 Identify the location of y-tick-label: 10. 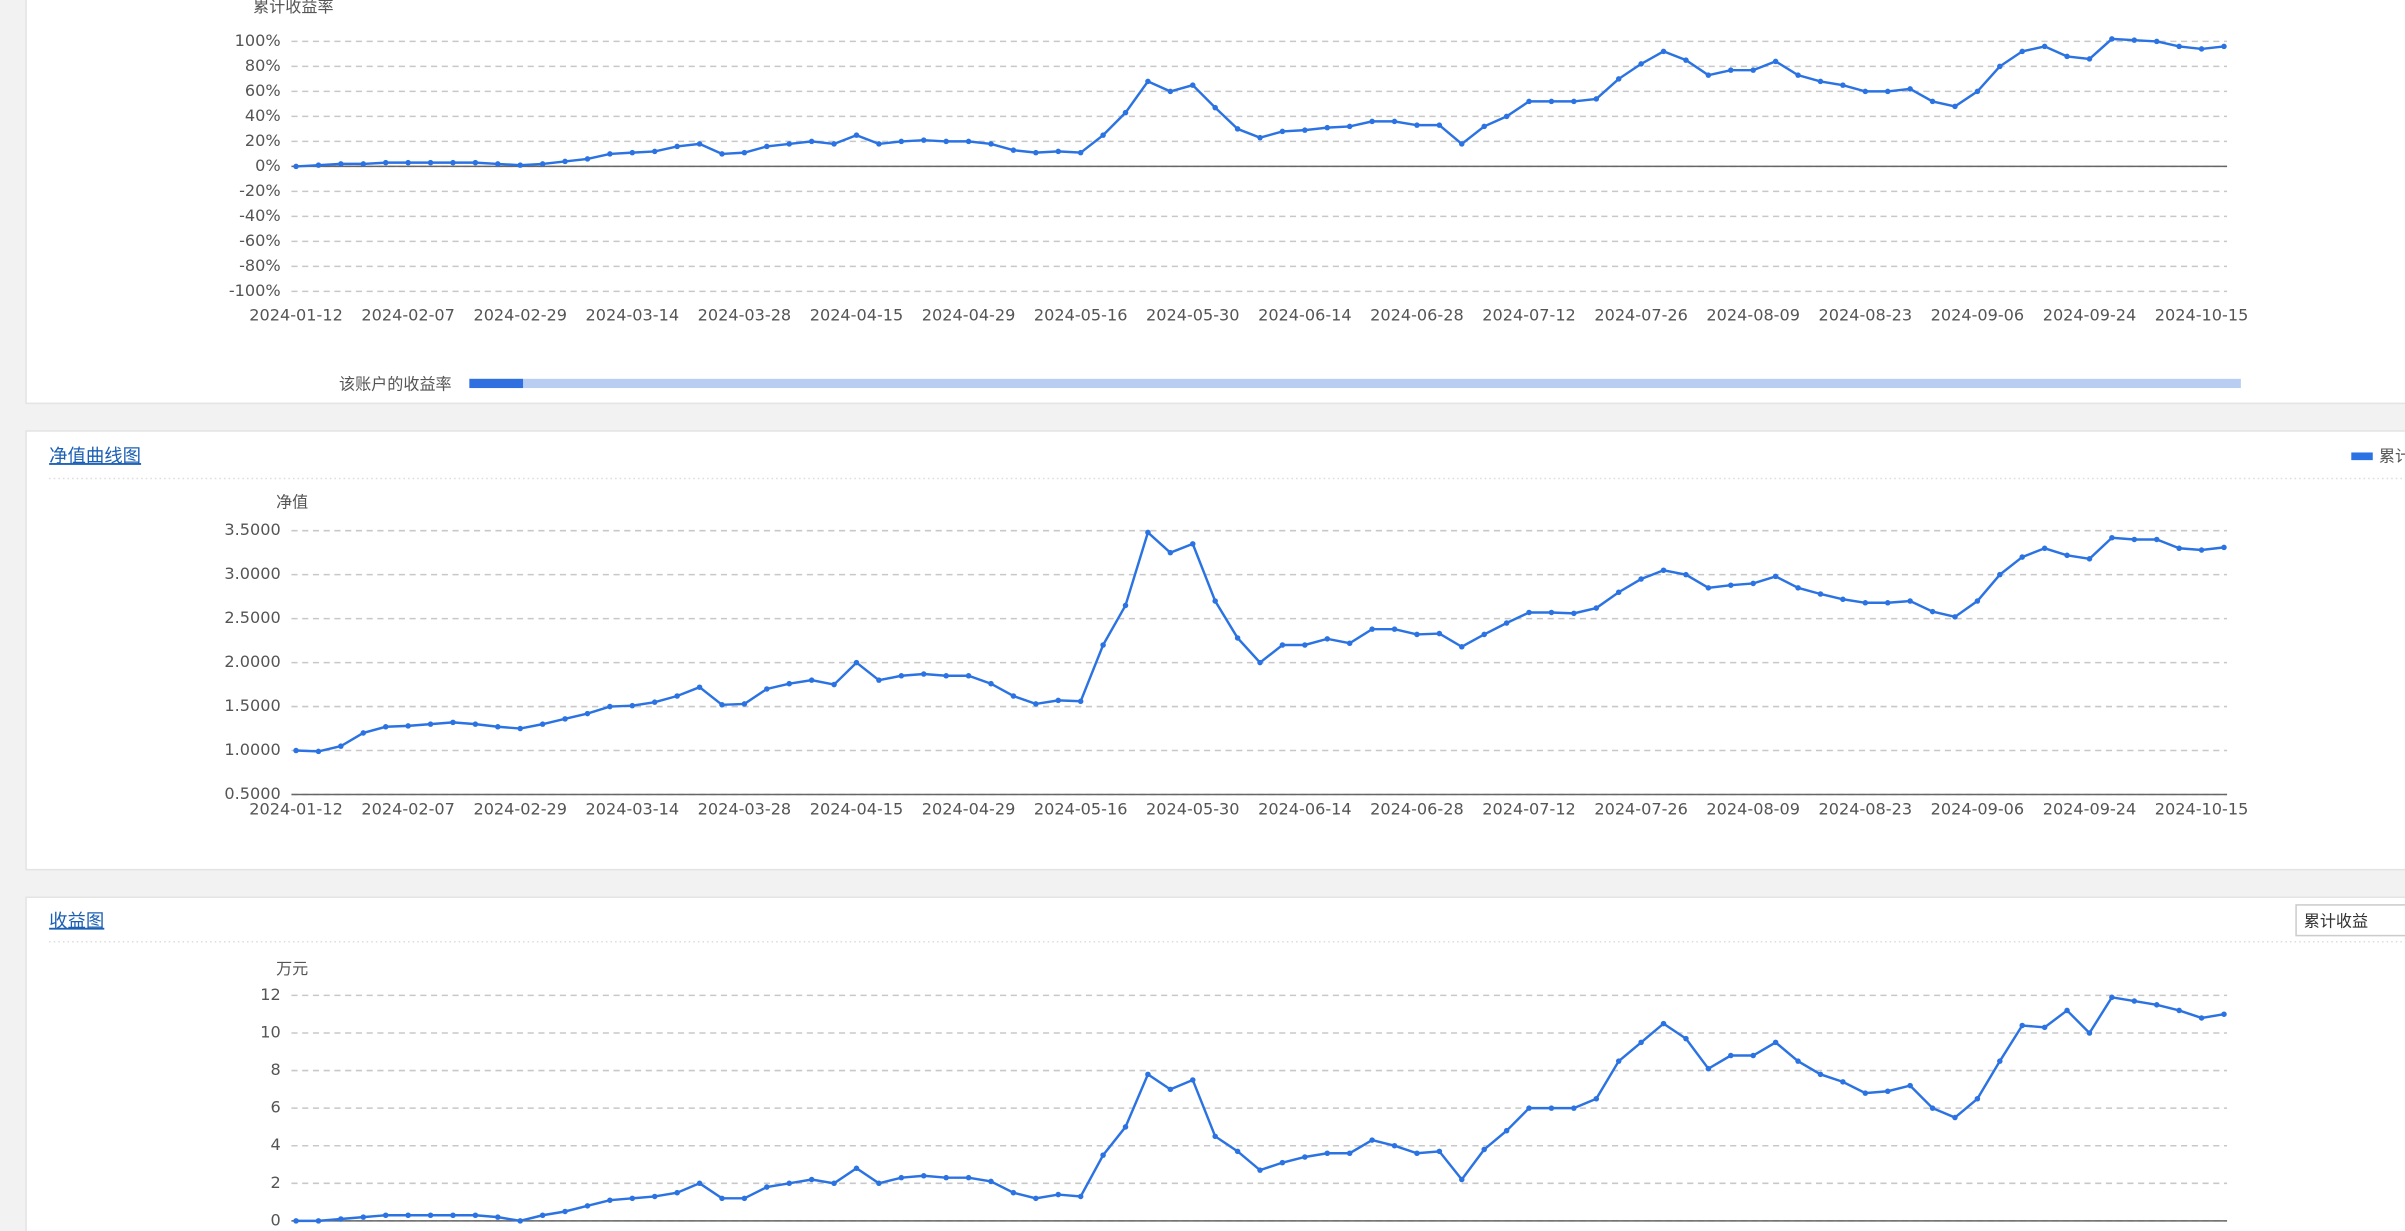
(270, 1031).